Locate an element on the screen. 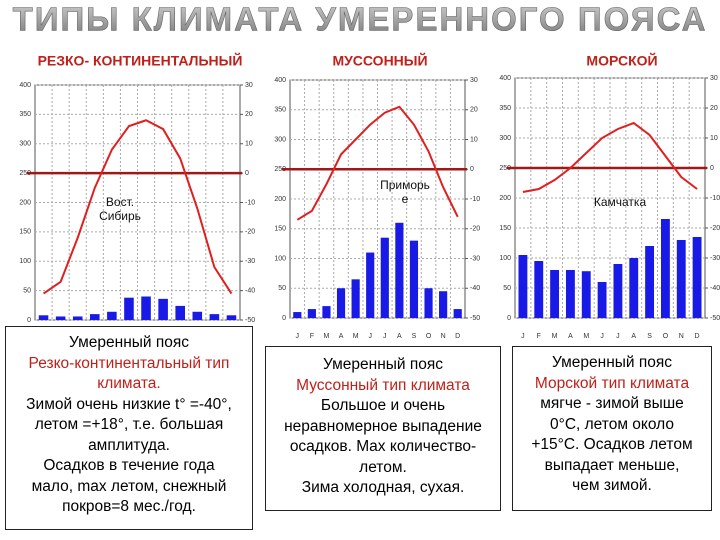  temperature-line is located at coordinates (610, 157).